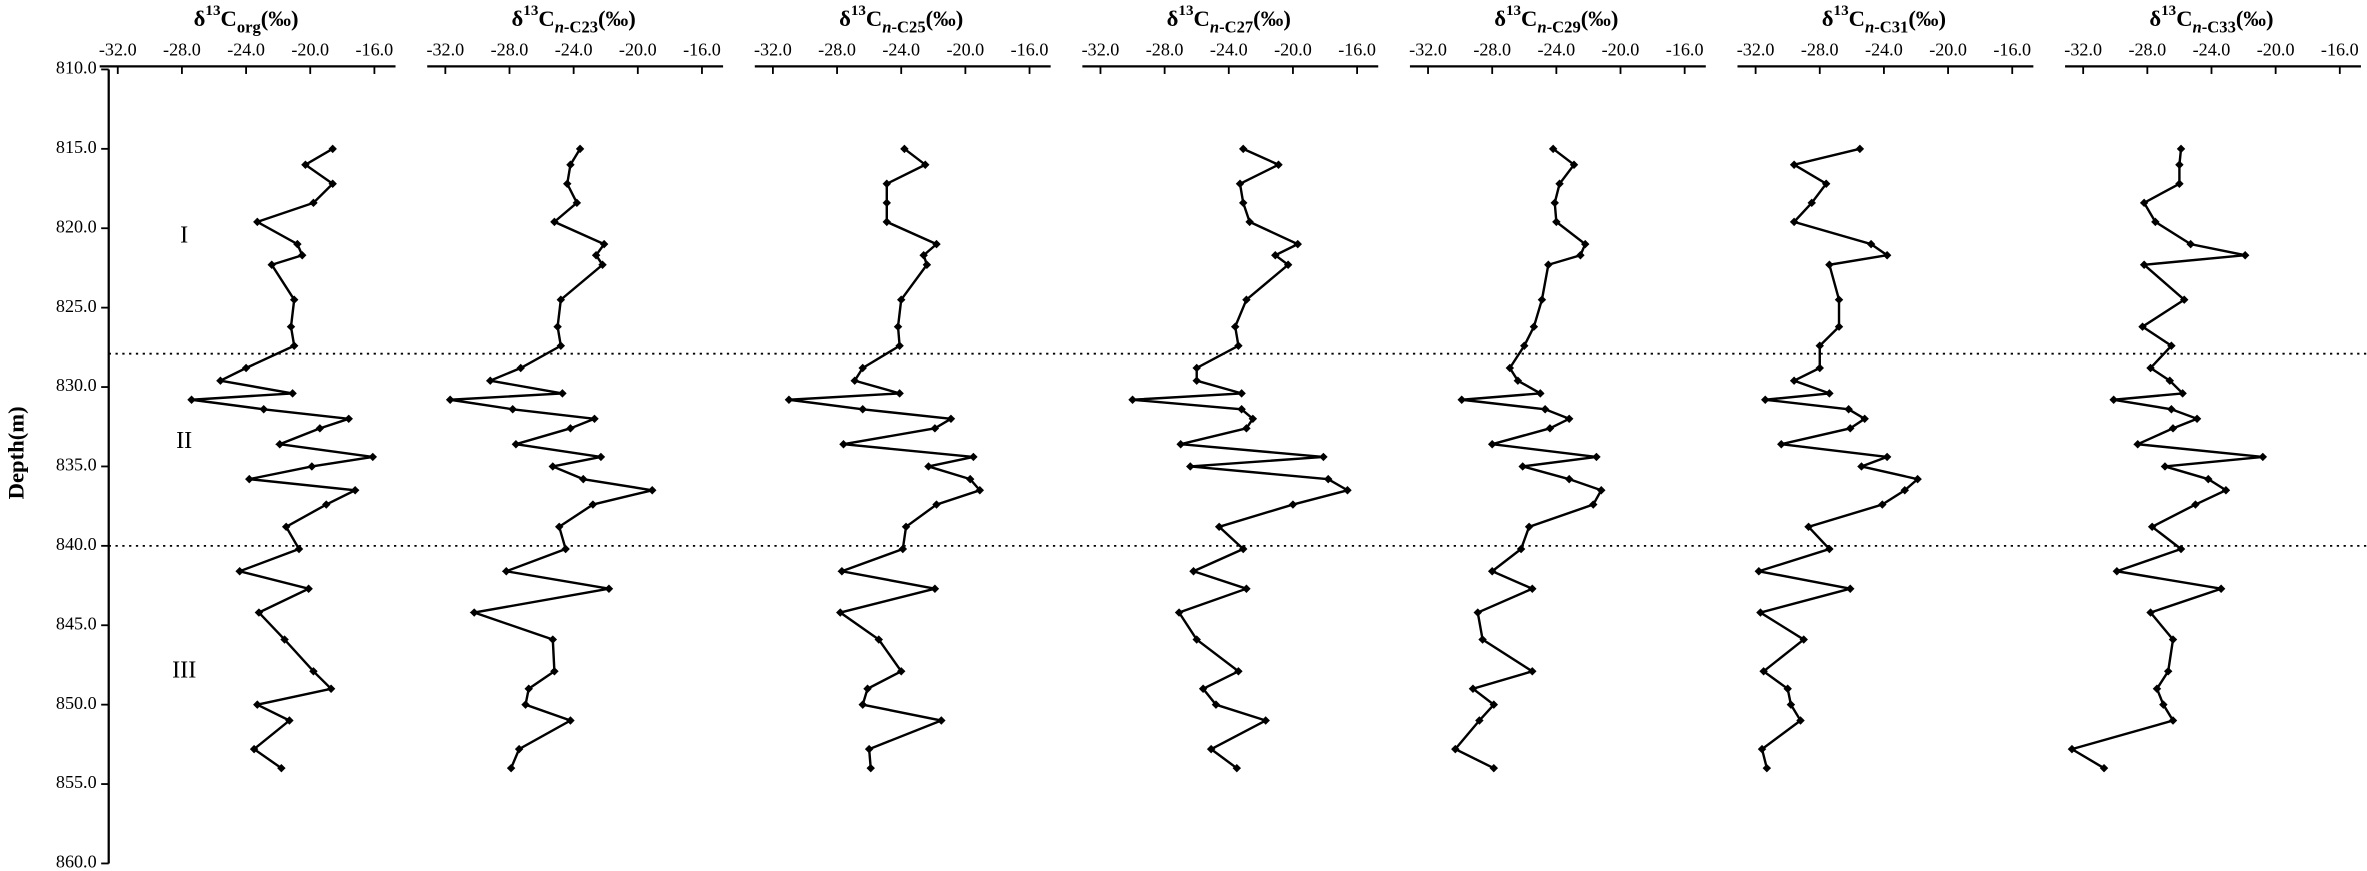 The height and width of the screenshot is (871, 2367). I want to click on panel-title: δ13Cn-C23(‰), so click(574, 20).